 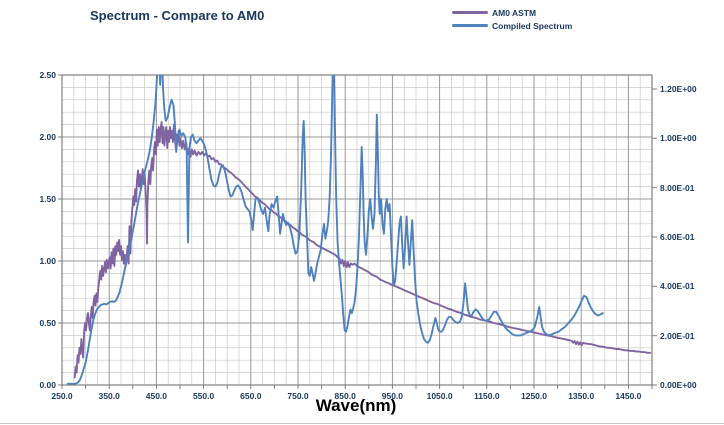 I want to click on y-axis-right-label: 8.00E-01, so click(x=677, y=187).